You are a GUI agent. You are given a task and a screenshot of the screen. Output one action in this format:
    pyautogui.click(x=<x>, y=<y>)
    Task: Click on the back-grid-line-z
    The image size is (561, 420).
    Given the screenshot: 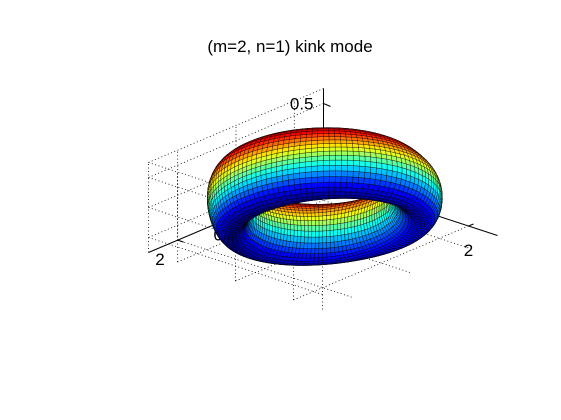 What is the action you would take?
    pyautogui.click(x=236, y=140)
    